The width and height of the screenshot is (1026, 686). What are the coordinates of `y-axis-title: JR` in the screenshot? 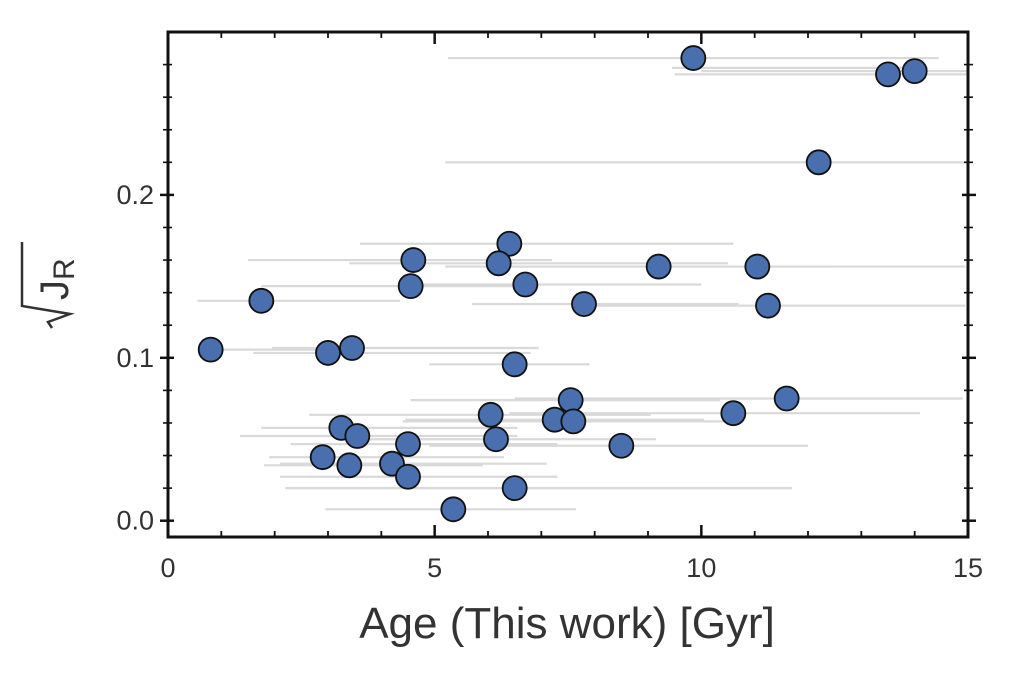 It's located at (50, 285).